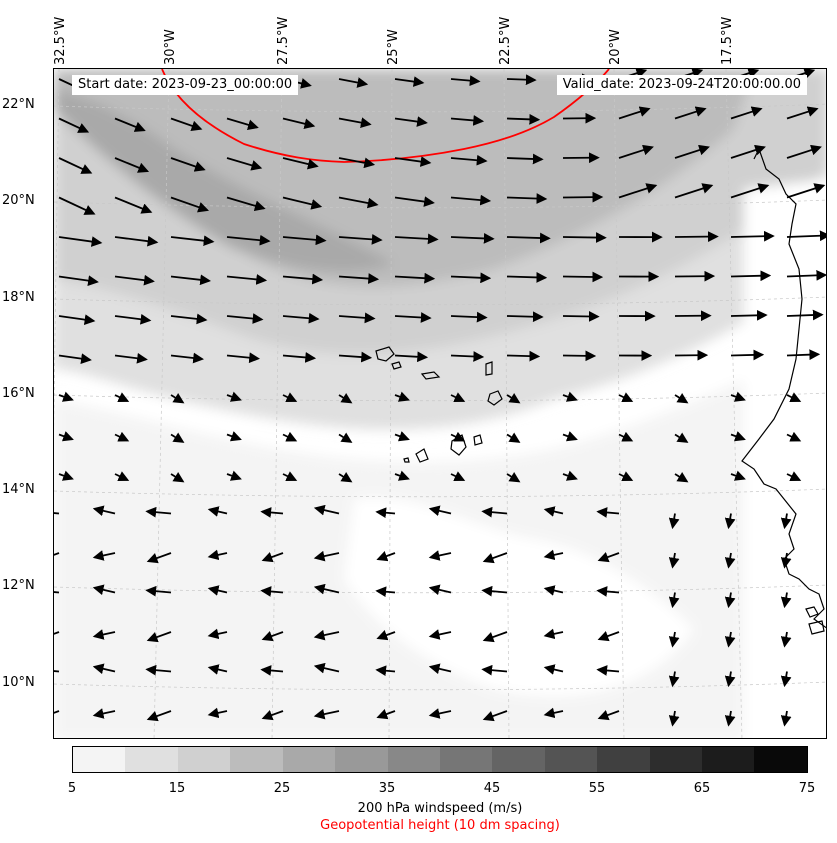 This screenshot has height=843, width=837. Describe the element at coordinates (393, 47) in the screenshot. I see `lon-label-25w: 25°W` at that location.